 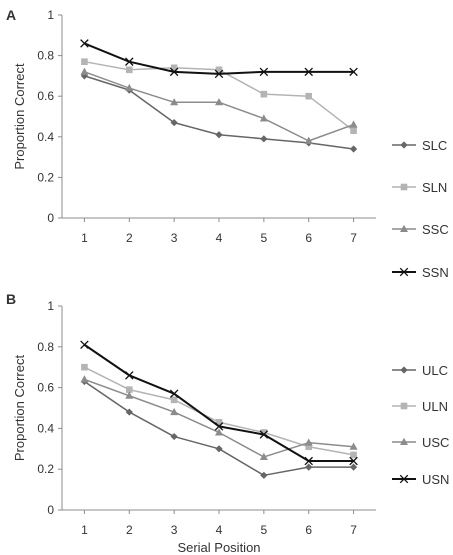 I want to click on legend-item-usn: USN, so click(x=420, y=479).